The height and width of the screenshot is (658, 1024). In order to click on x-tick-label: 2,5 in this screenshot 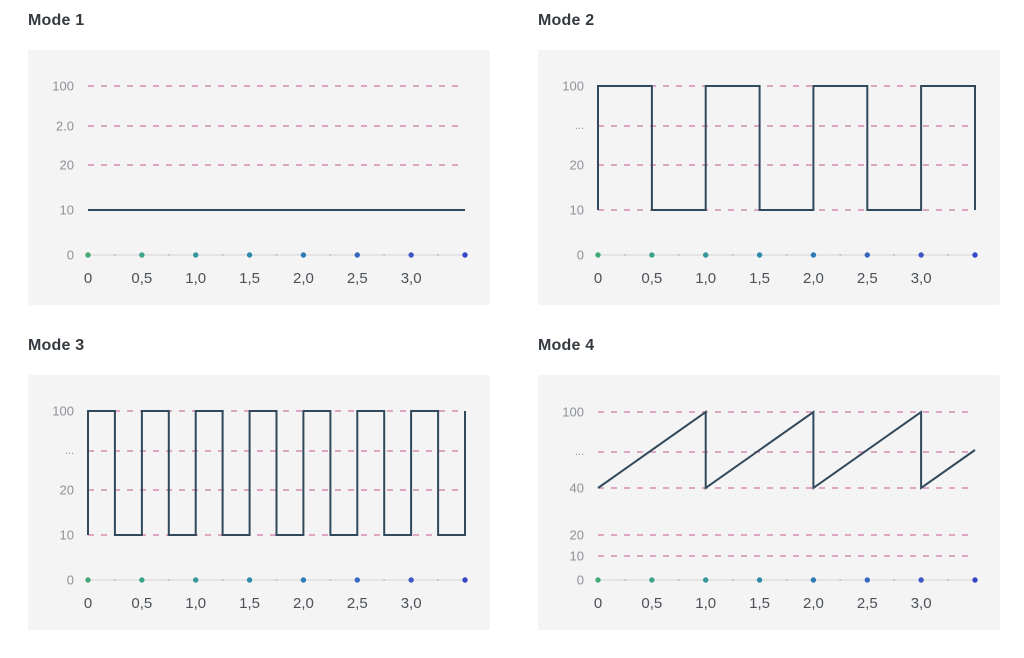, I will do `click(357, 278)`.